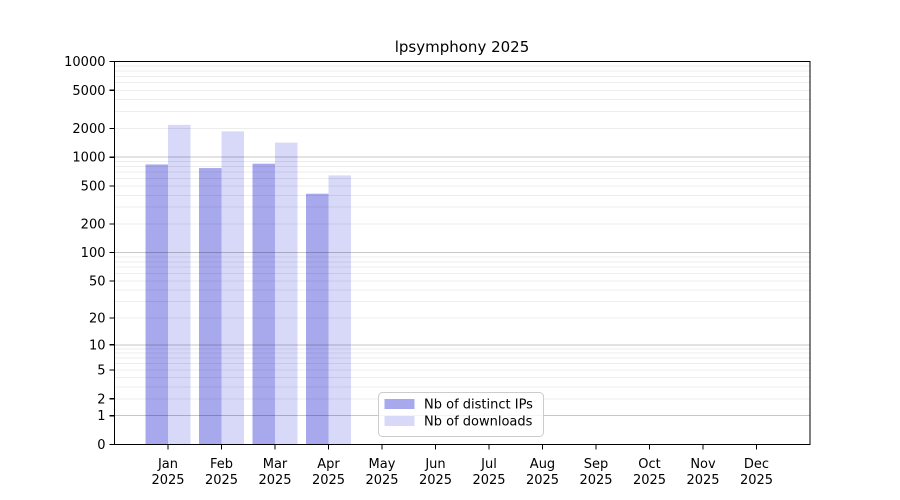  What do you see at coordinates (88, 158) in the screenshot?
I see `y-tick-label: 1000` at bounding box center [88, 158].